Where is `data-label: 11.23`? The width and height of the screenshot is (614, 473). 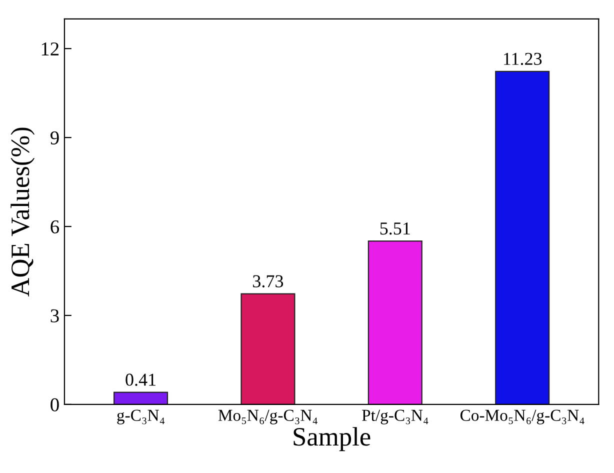 data-label: 11.23 is located at coordinates (523, 59).